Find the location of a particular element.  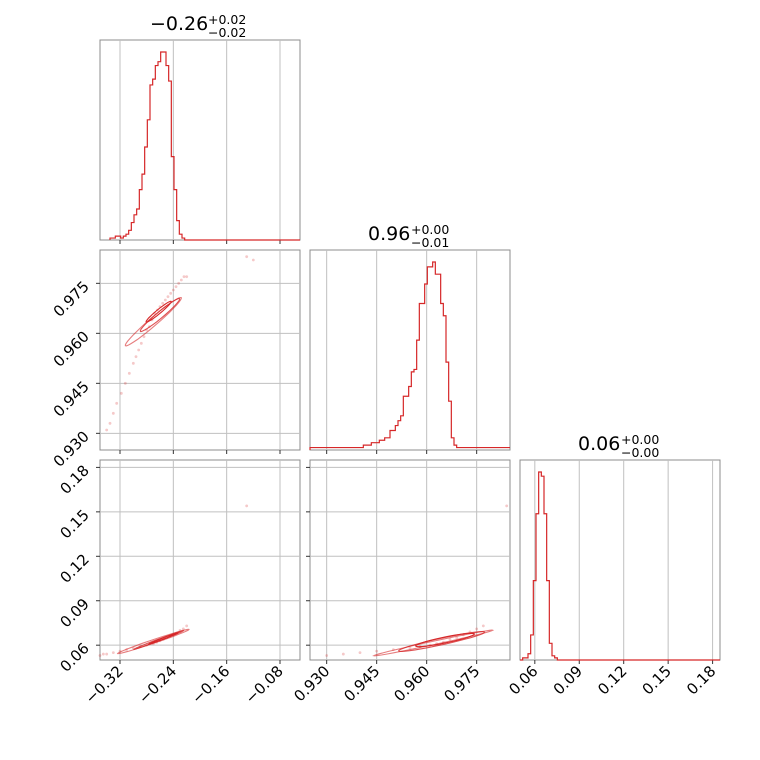

x-tick-label: 0.945 is located at coordinates (361, 683).